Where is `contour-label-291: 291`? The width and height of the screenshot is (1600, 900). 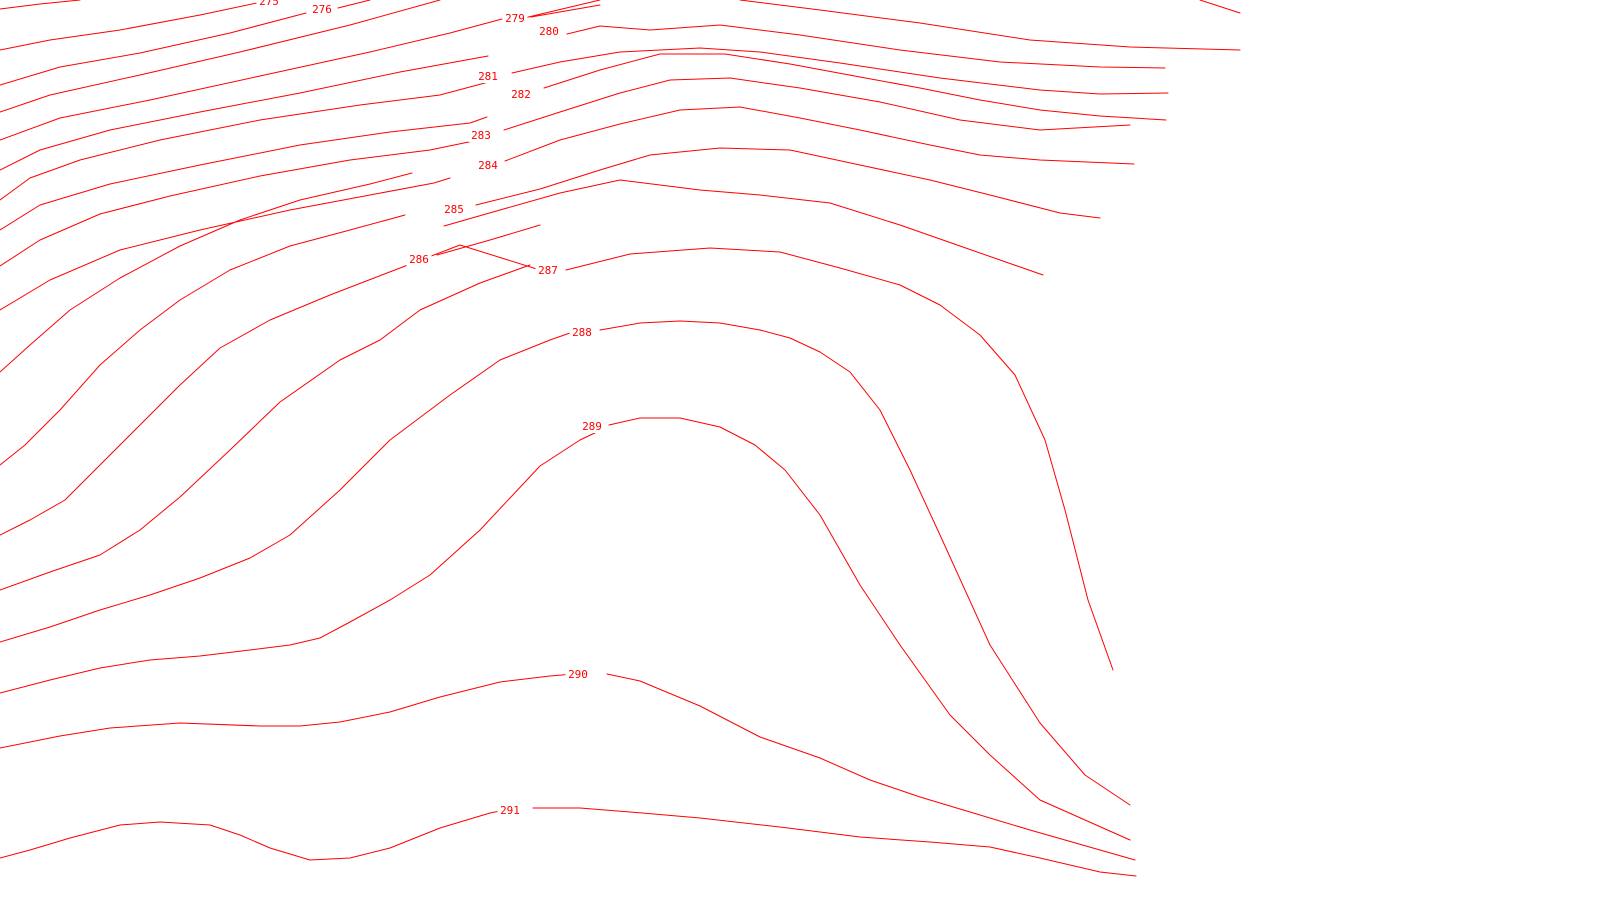 contour-label-291: 291 is located at coordinates (510, 810).